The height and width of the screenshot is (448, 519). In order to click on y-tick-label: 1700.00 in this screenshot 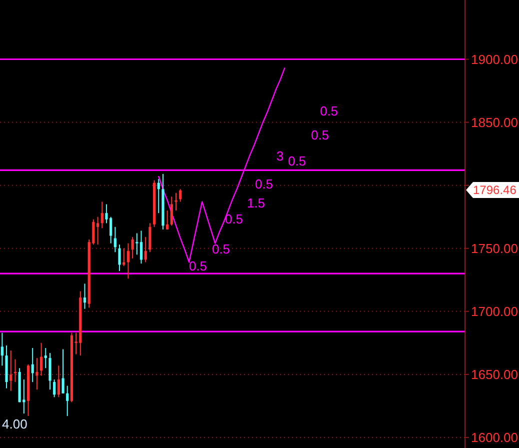, I will do `click(494, 311)`.